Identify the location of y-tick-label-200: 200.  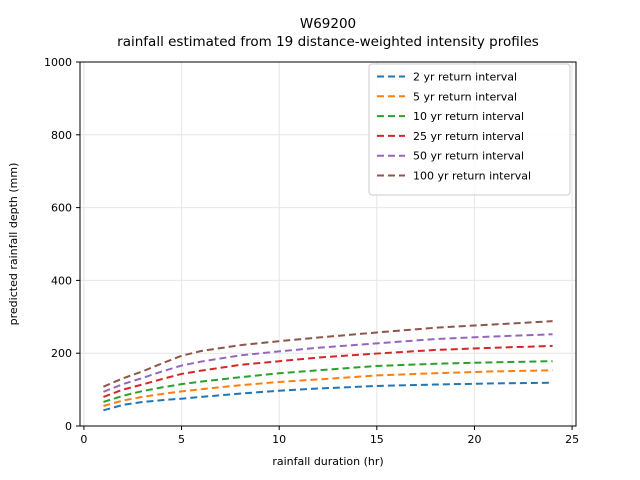
(61, 353).